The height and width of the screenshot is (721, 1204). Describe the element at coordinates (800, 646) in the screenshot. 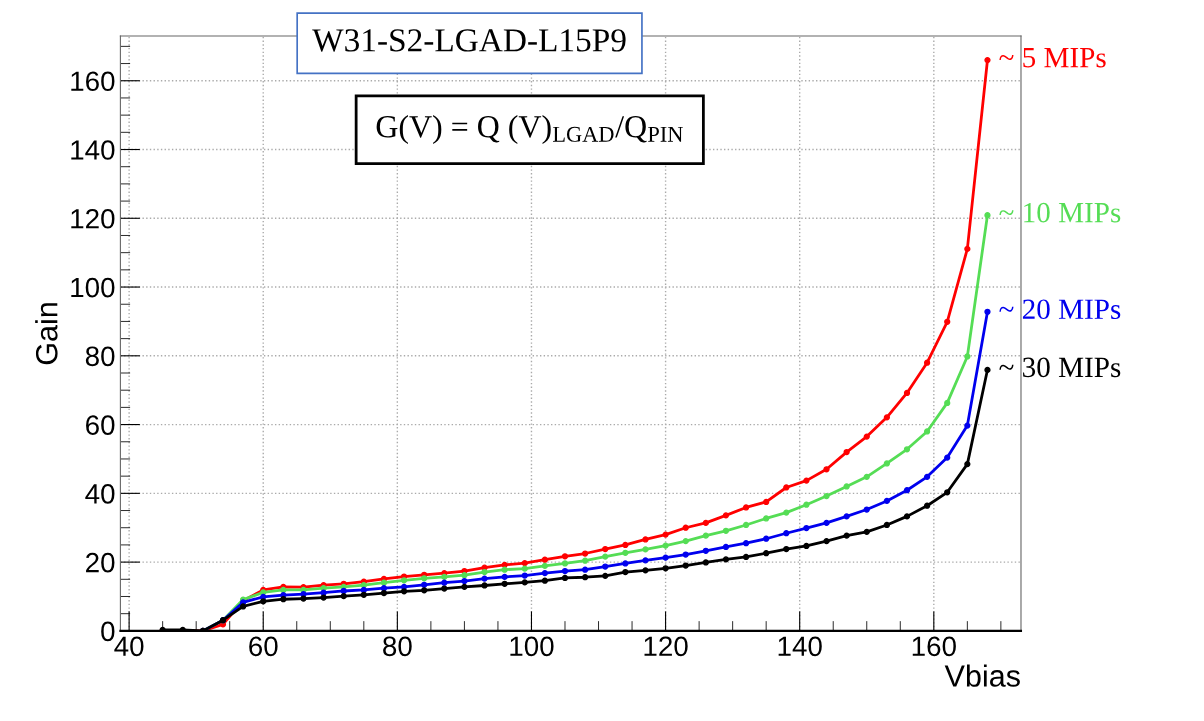

I see `x-tick-label: 140` at that location.